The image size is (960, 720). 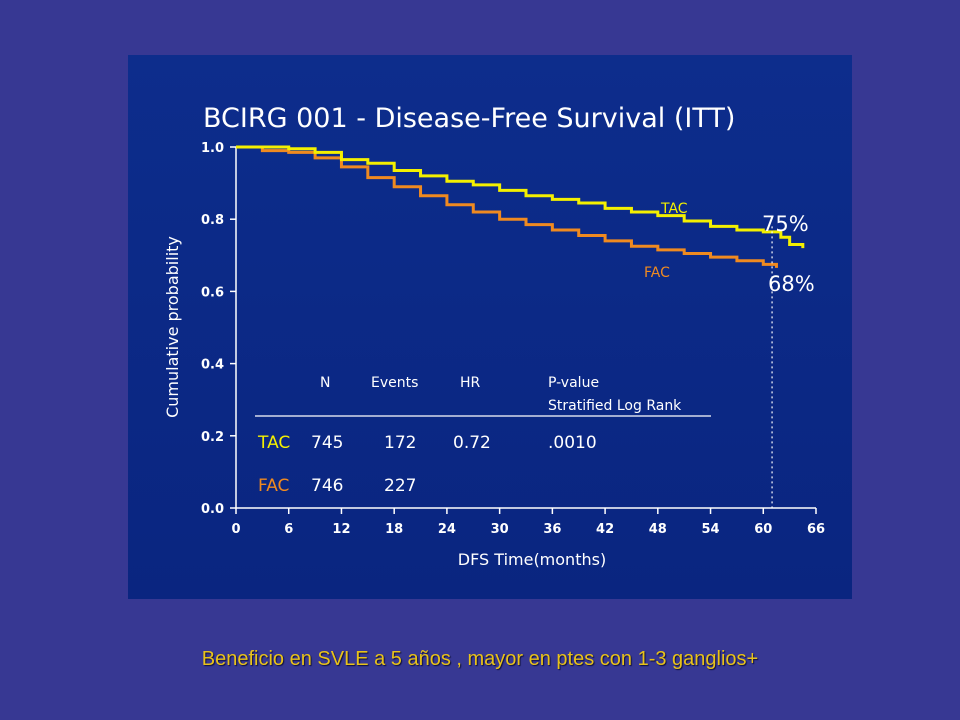 I want to click on fac-end-percentage: 68%, so click(x=791, y=284).